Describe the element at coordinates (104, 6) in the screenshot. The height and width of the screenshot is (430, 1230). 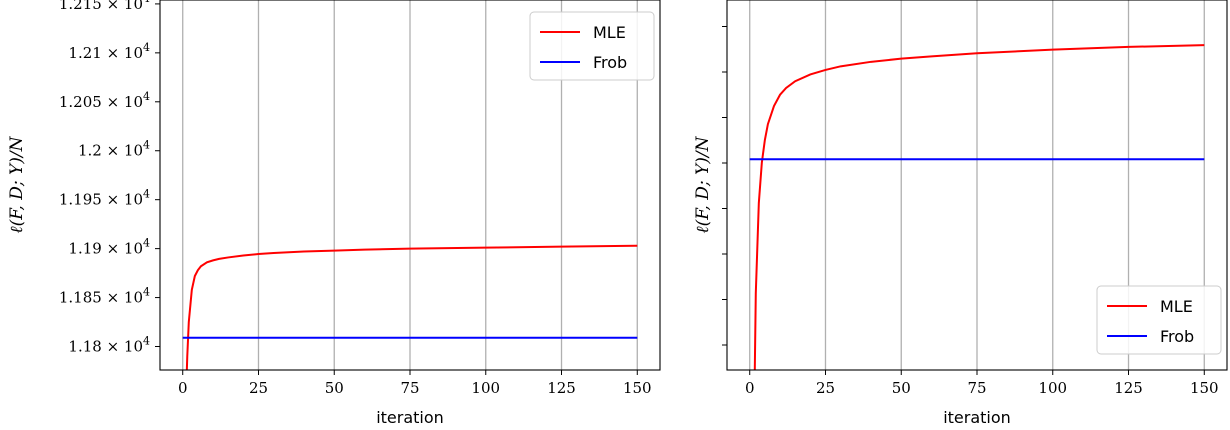
I see `y-tick-label: 1.215 × 104` at that location.